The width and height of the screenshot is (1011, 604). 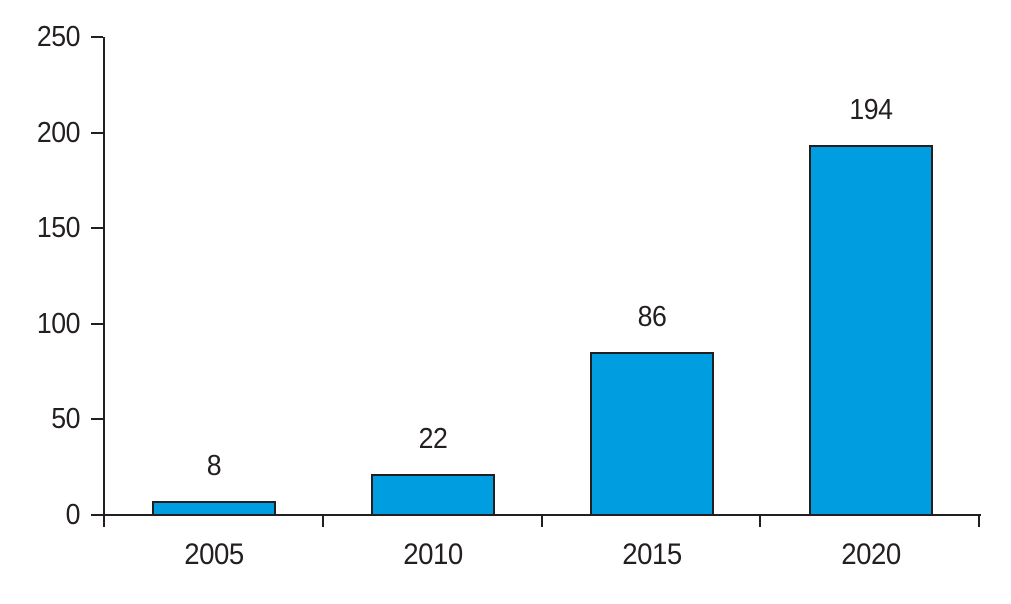 What do you see at coordinates (58, 228) in the screenshot?
I see `y-tick-label: 150` at bounding box center [58, 228].